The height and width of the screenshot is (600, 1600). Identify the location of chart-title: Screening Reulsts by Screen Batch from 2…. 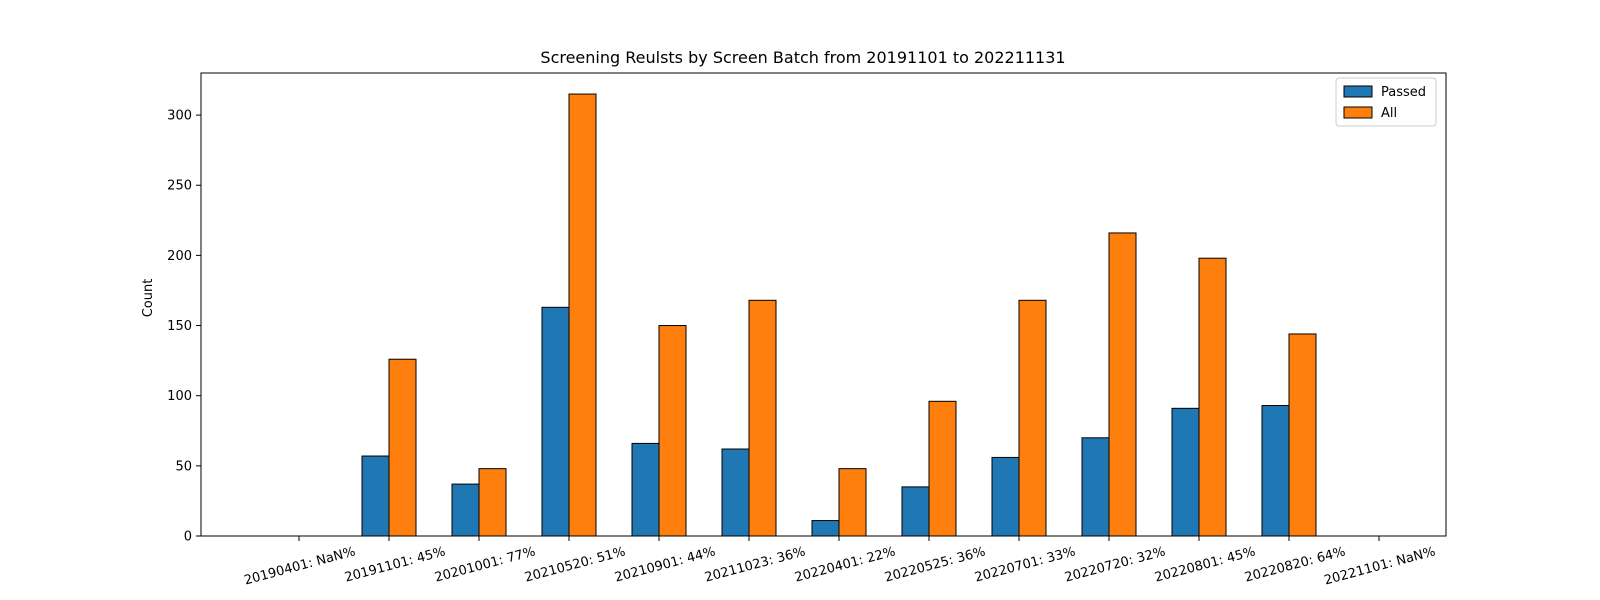
(802, 57).